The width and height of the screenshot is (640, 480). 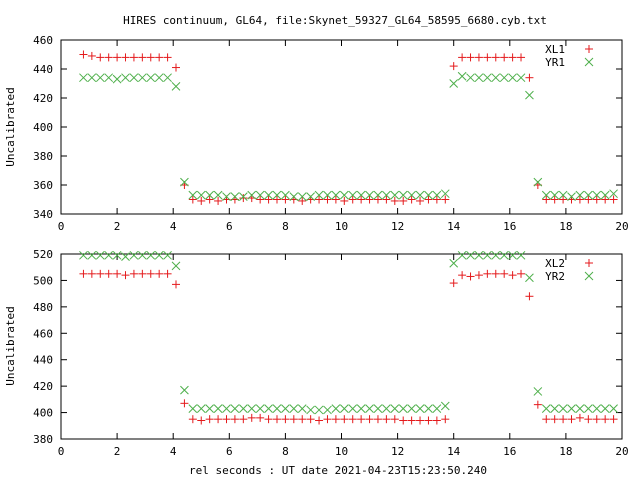 What do you see at coordinates (43, 413) in the screenshot?
I see `y-tick-label: 400` at bounding box center [43, 413].